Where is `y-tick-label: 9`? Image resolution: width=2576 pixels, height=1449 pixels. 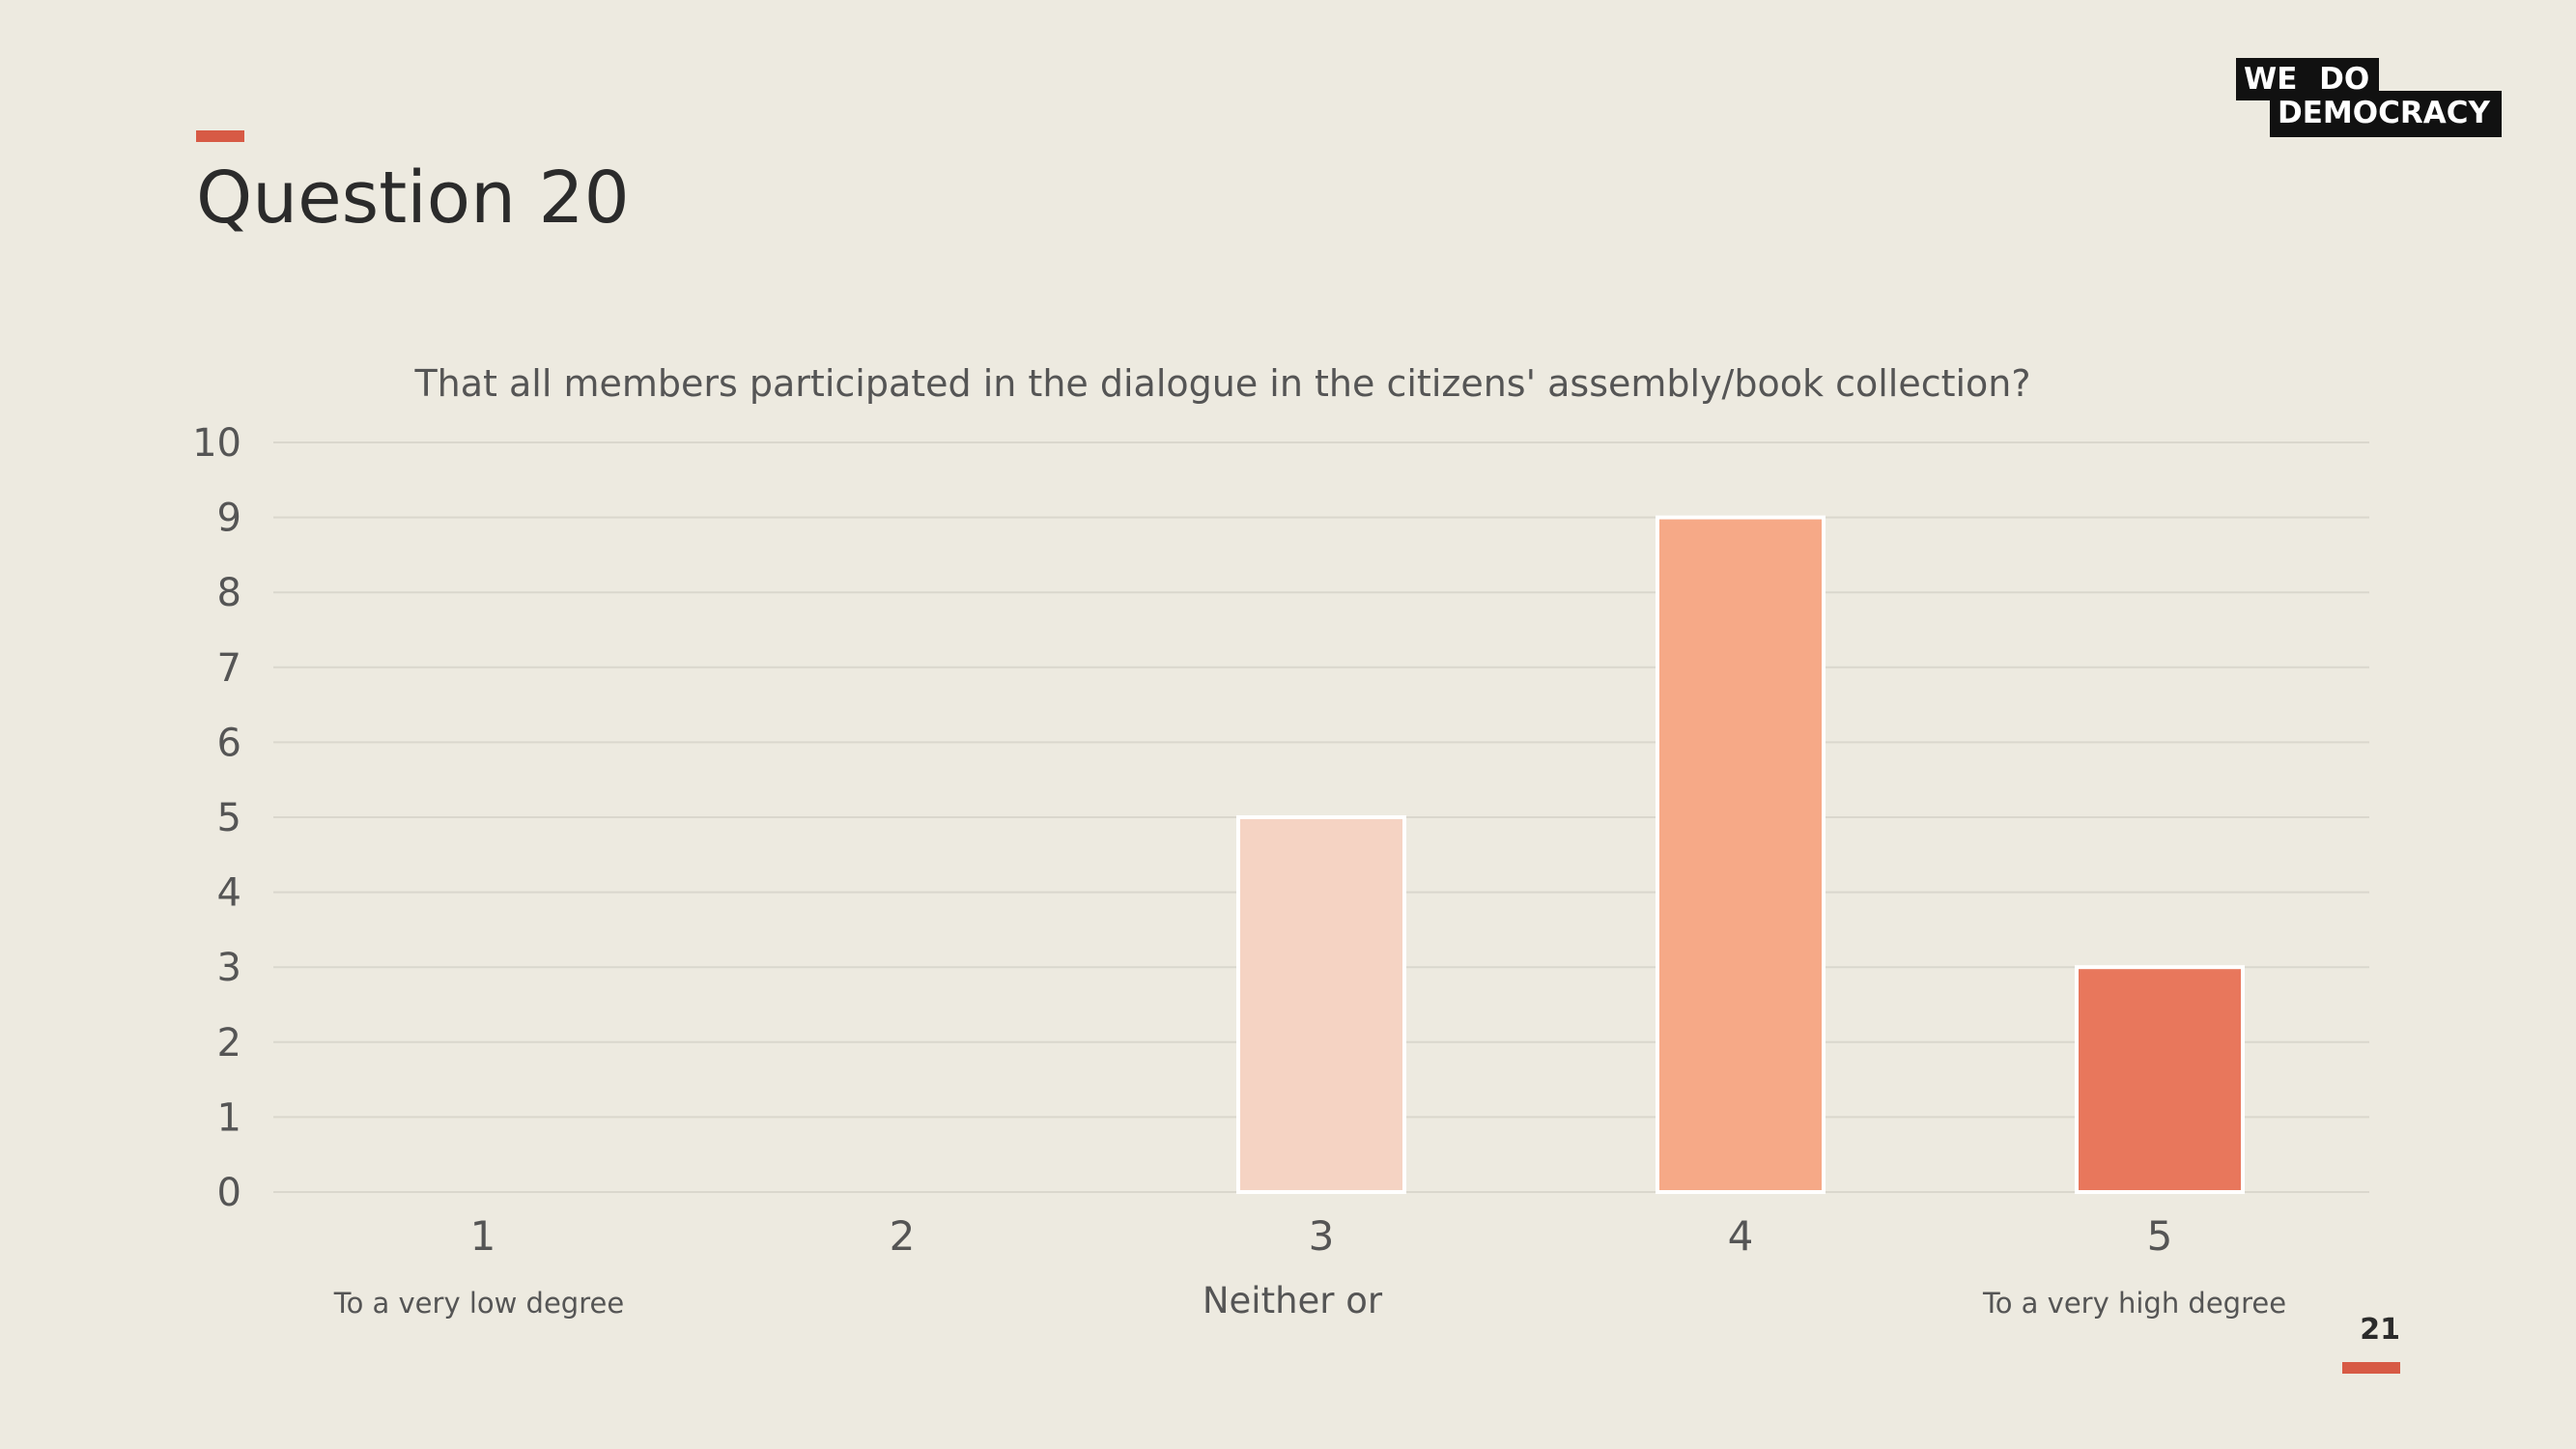 y-tick-label: 9 is located at coordinates (229, 519).